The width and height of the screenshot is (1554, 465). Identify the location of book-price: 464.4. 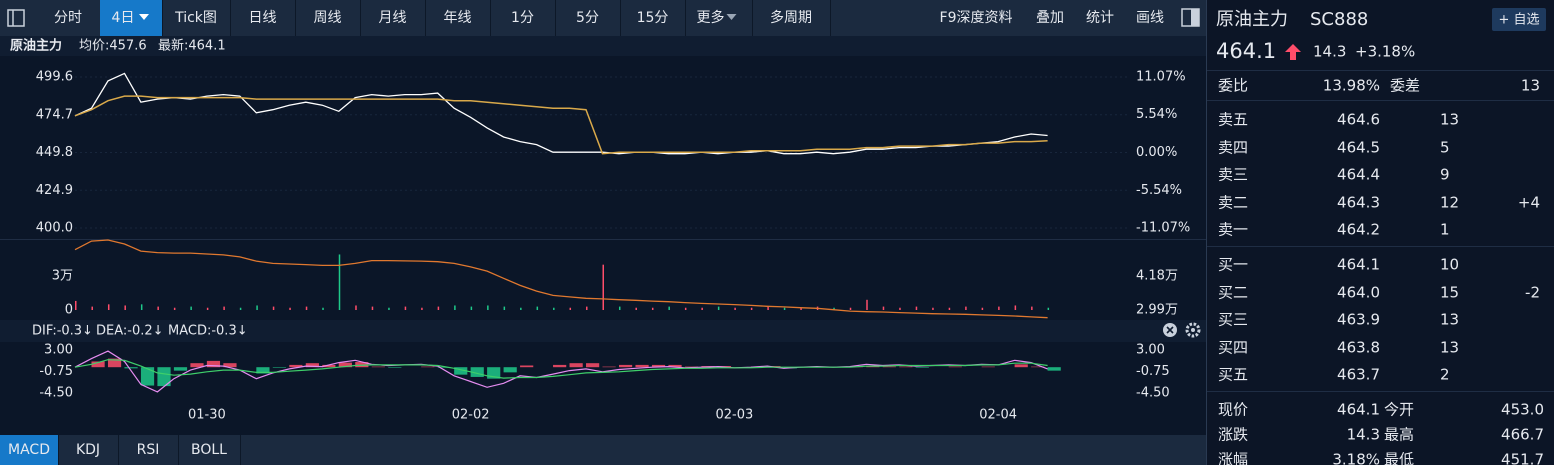
(1358, 175).